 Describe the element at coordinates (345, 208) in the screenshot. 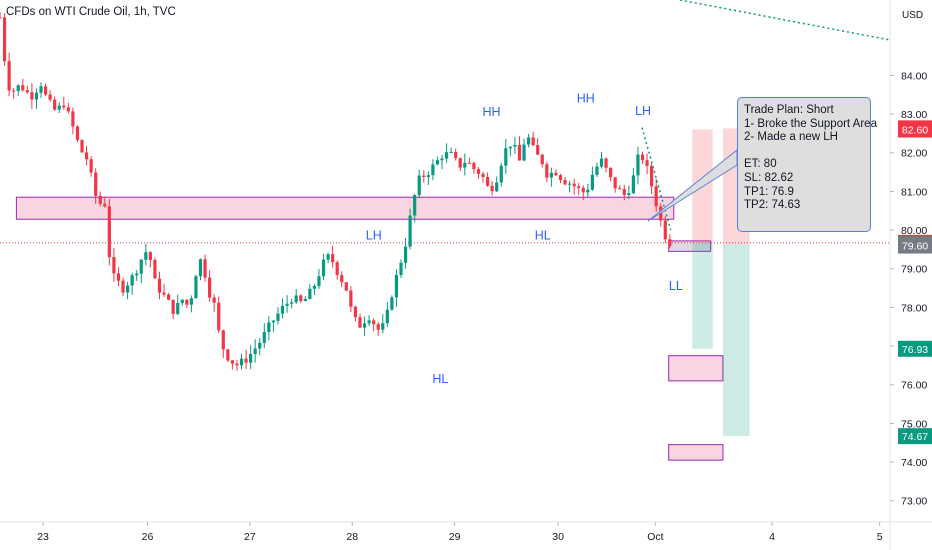

I see `support-area` at that location.